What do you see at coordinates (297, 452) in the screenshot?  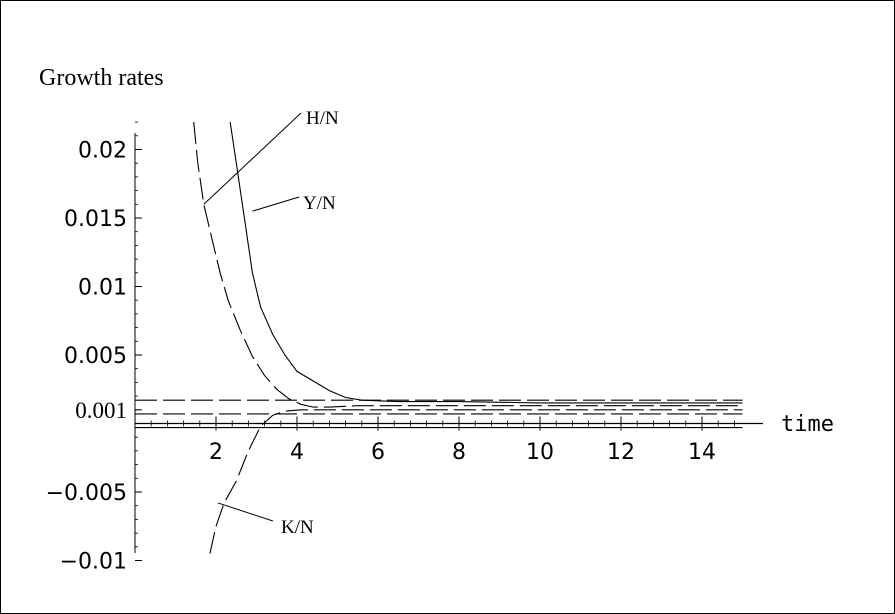 I see `x-tick-label: 4` at bounding box center [297, 452].